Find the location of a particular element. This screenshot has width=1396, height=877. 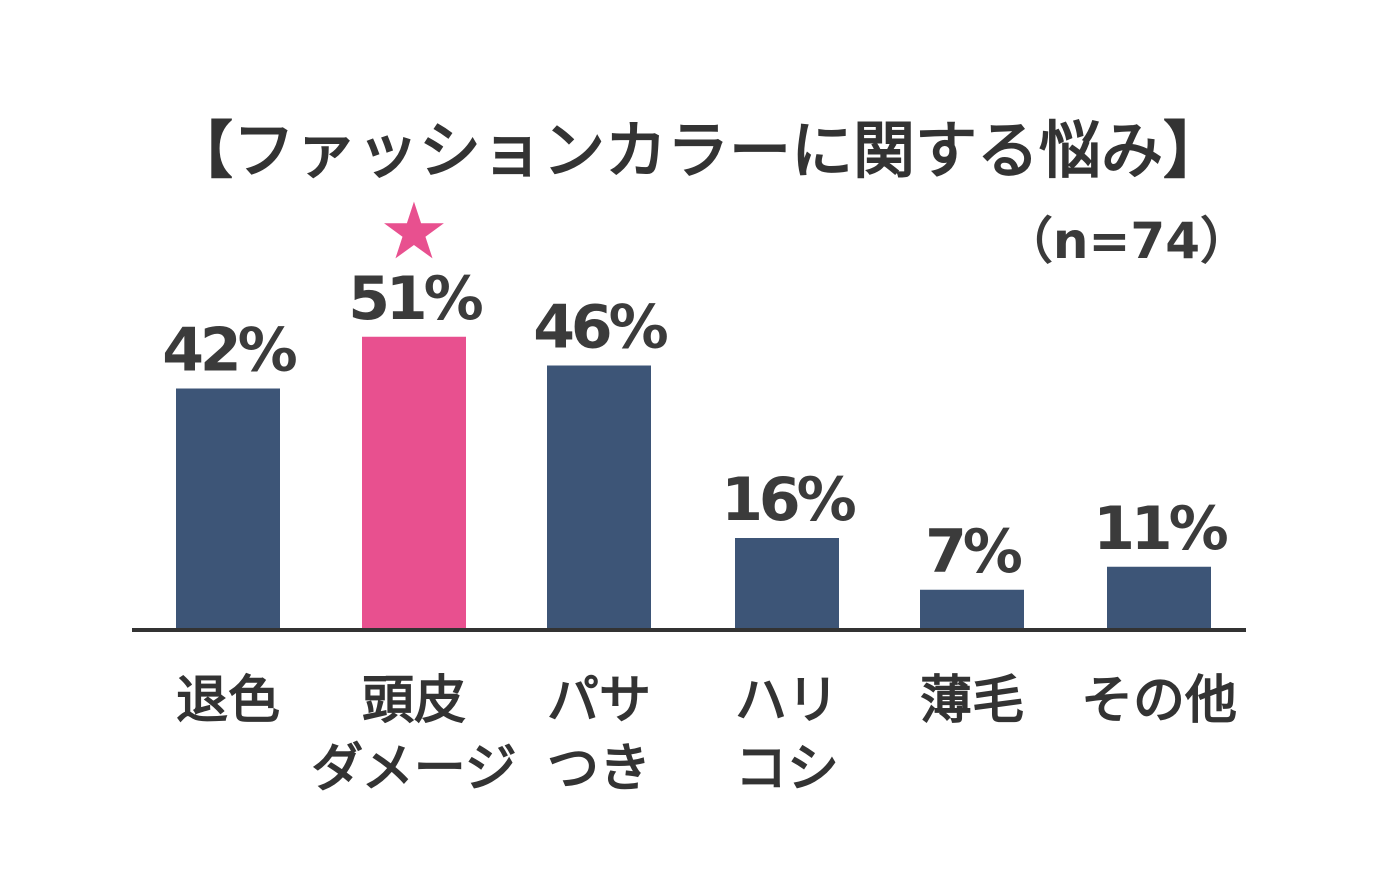

category-label: その他 is located at coordinates (1159, 701).